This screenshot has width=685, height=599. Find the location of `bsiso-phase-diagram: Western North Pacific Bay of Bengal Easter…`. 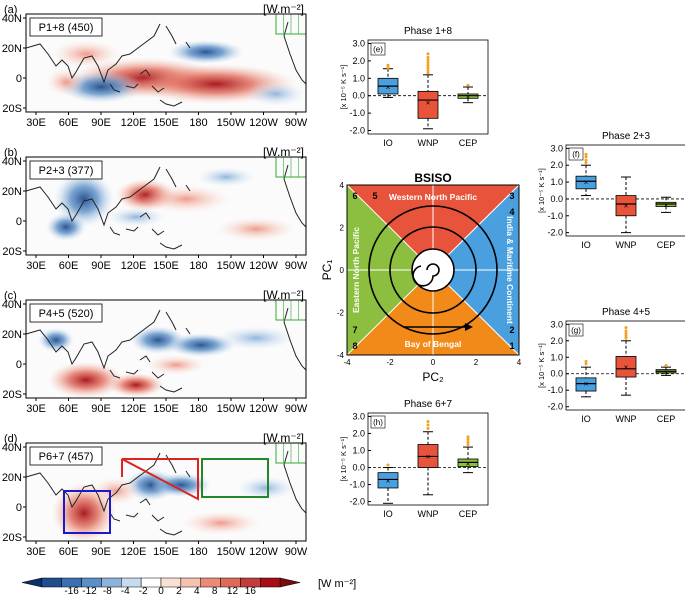

bsiso-phase-diagram: Western North Pacific Bay of Bengal Easter… is located at coordinates (421, 277).